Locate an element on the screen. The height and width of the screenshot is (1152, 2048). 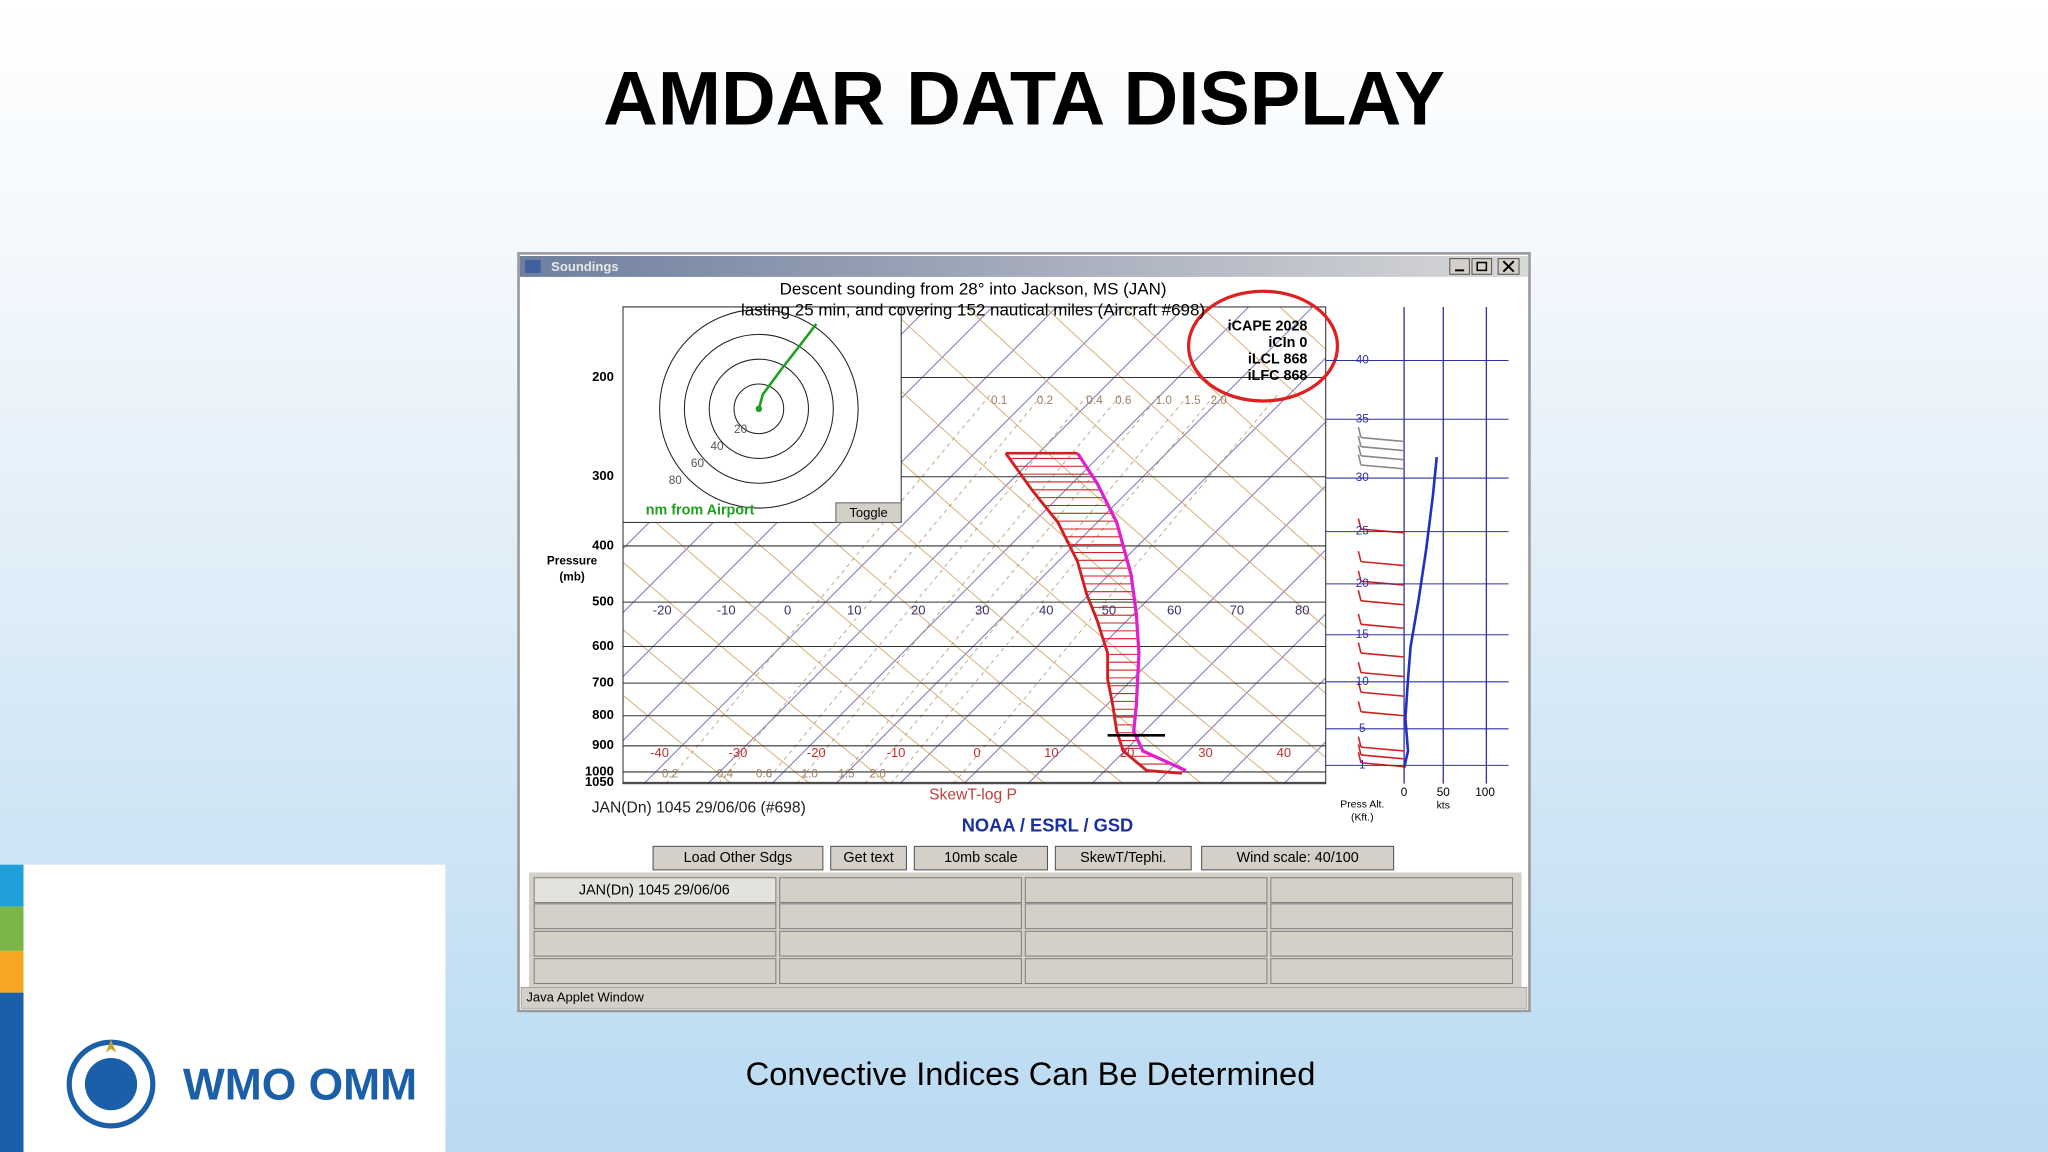
button-label: Get text is located at coordinates (868, 858).